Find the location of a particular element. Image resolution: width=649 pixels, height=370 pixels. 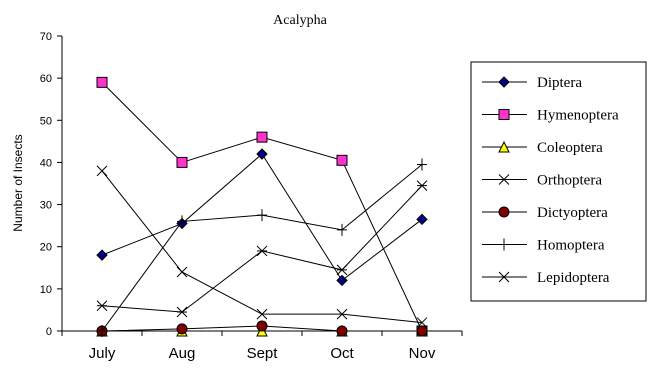

legend-item-hymenoptera: Hymenoptera is located at coordinates (550, 116).